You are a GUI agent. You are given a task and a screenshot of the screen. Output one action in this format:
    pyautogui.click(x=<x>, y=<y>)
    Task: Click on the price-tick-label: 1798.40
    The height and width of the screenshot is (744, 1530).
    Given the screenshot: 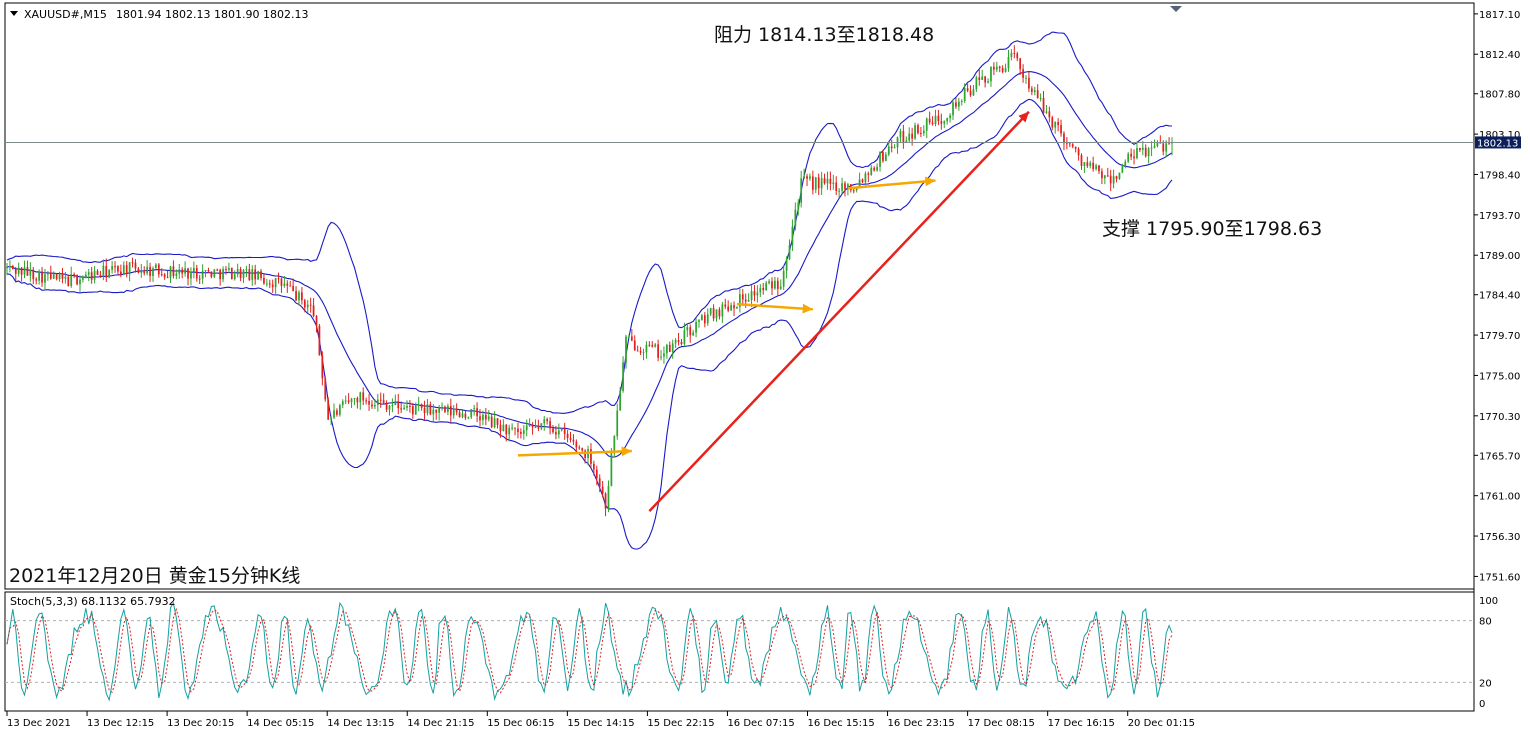 What is the action you would take?
    pyautogui.click(x=1499, y=175)
    